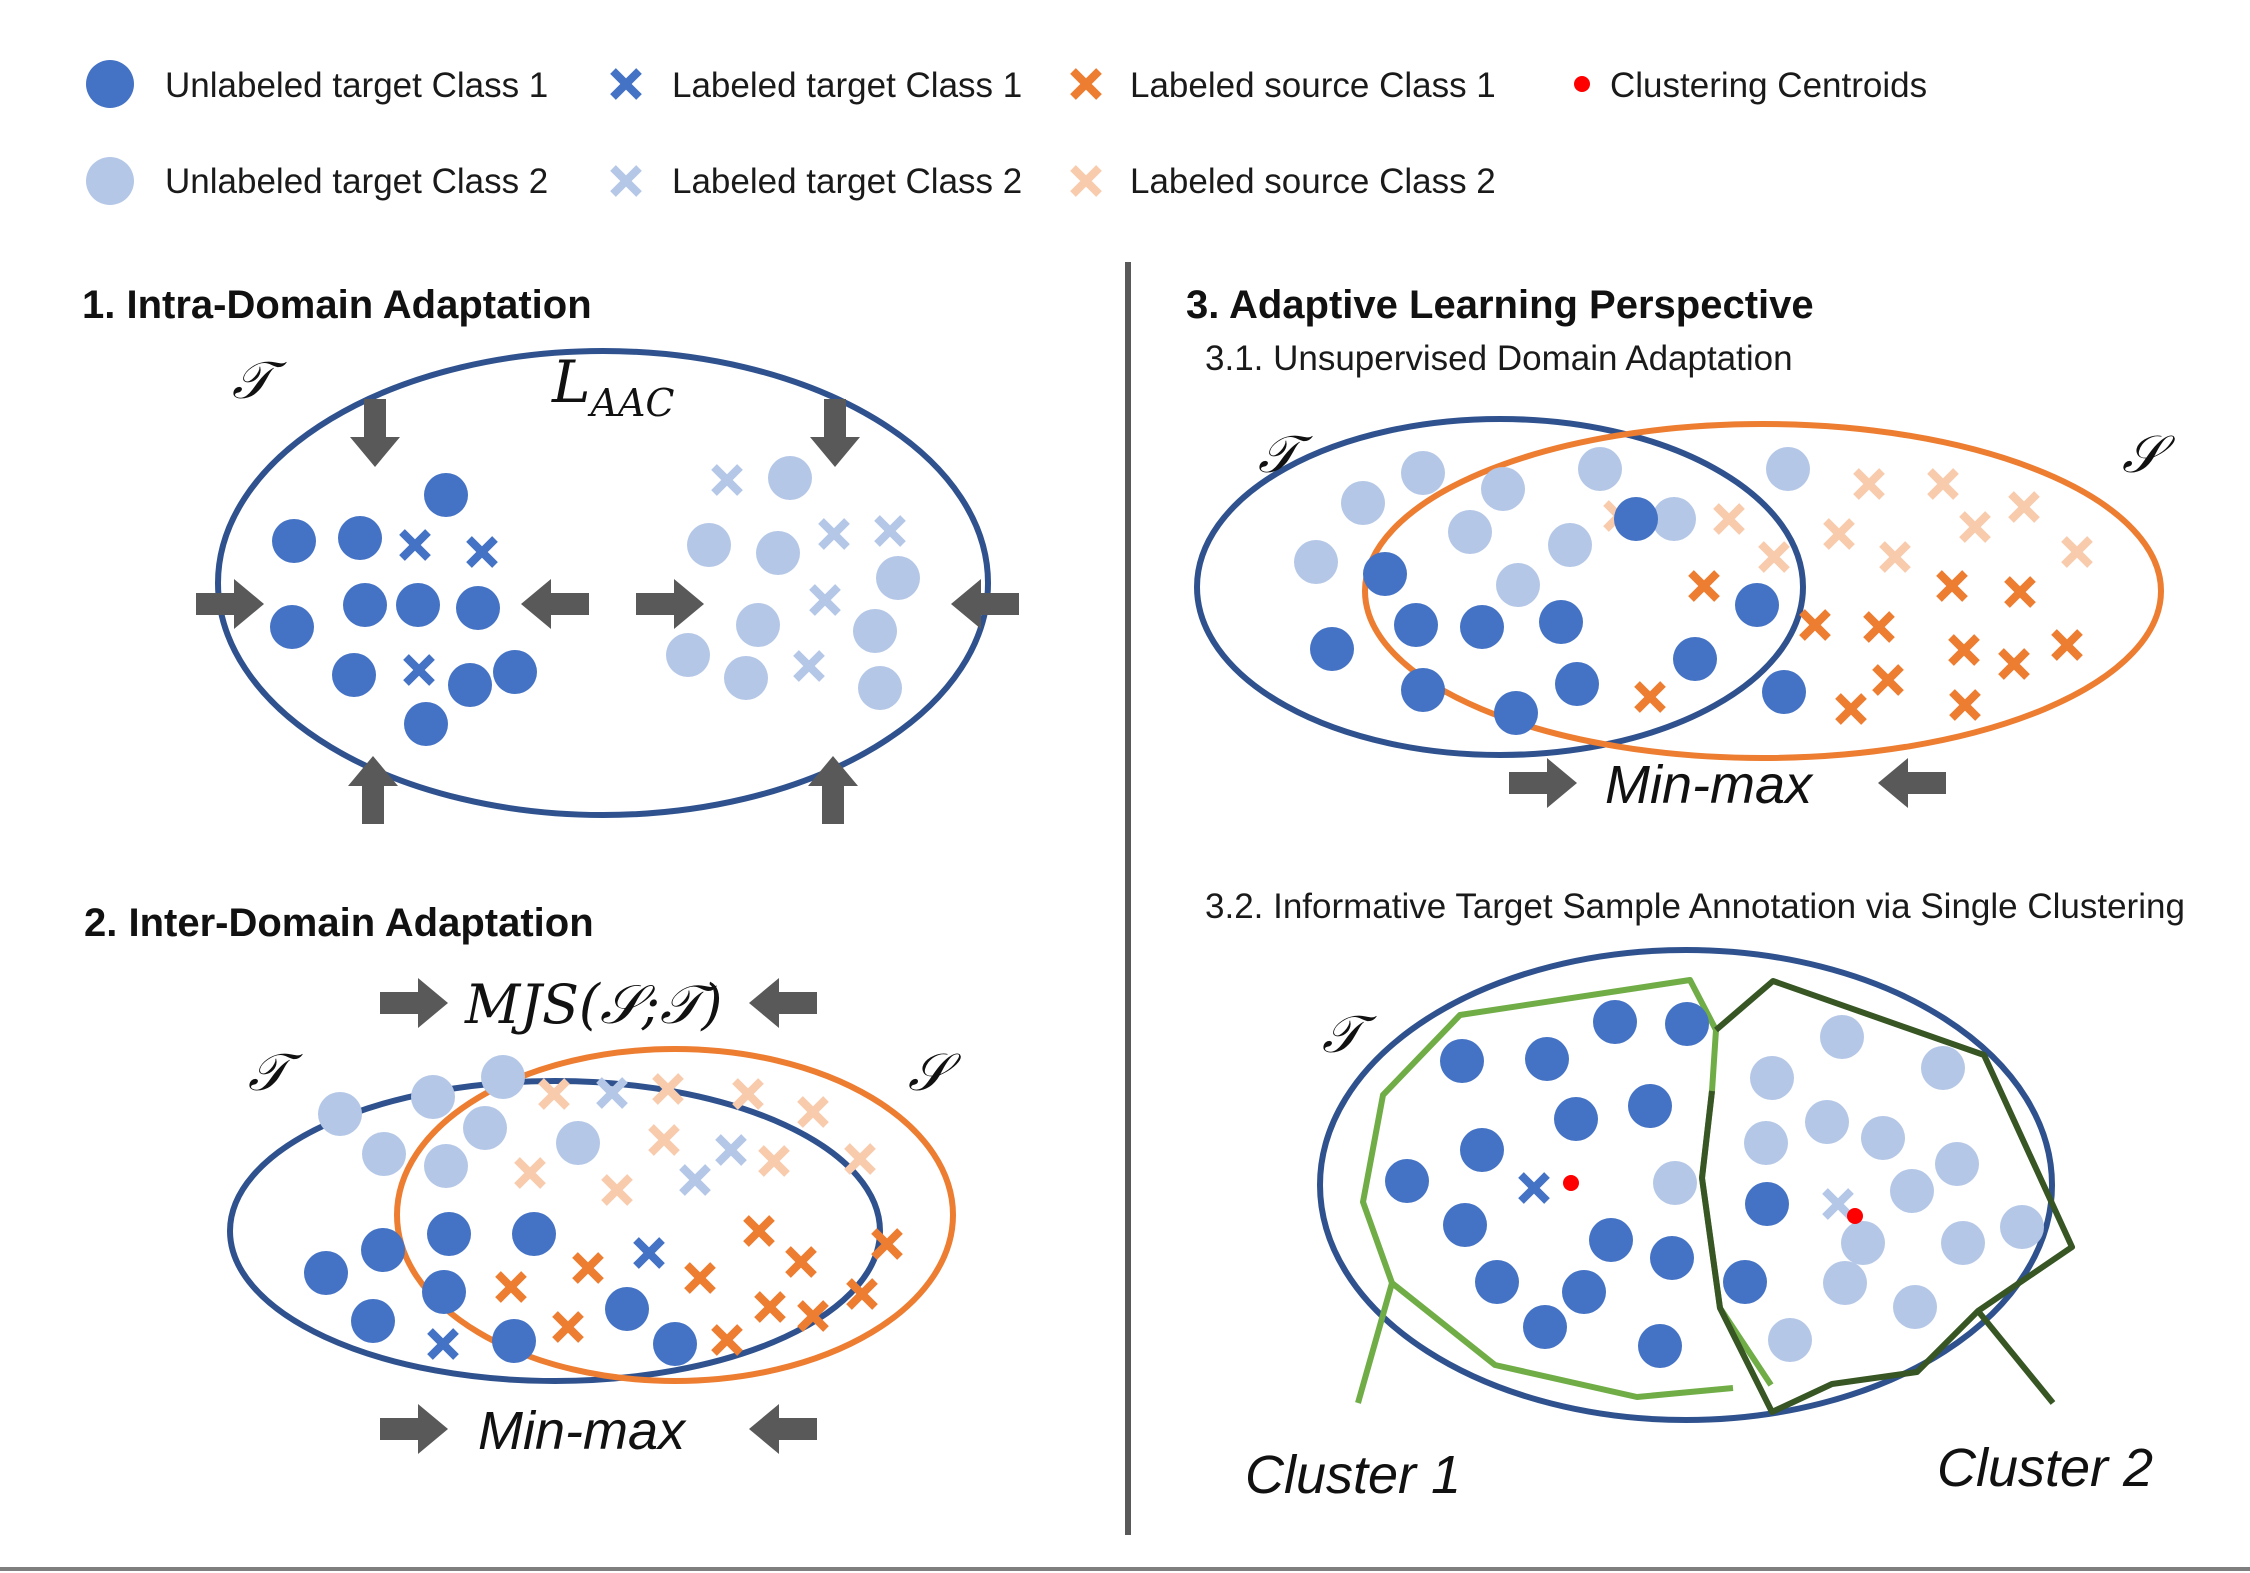 The image size is (2250, 1573). I want to click on panel1-title: 1. Intra-Domain Adaptation, so click(337, 305).